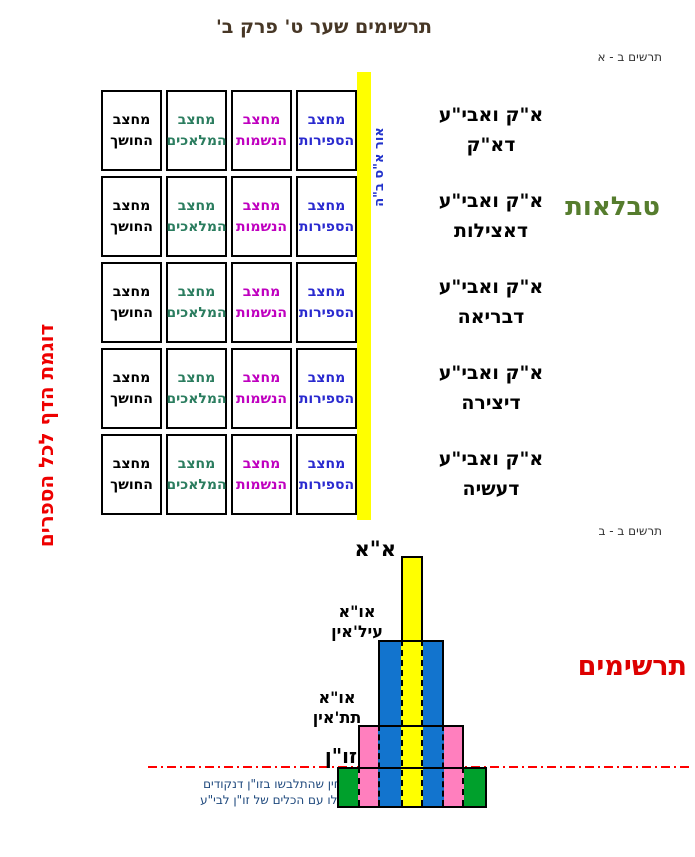 The image size is (695, 857). I want to click on tables-heading: טבלאות, so click(612, 207).